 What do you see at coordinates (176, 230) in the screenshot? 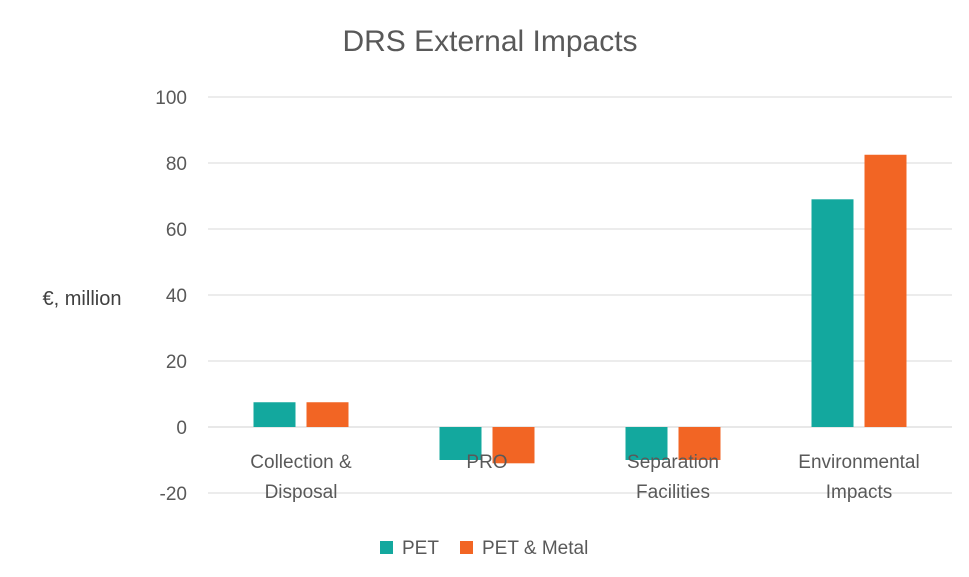
I see `y-tick-label: 60` at bounding box center [176, 230].